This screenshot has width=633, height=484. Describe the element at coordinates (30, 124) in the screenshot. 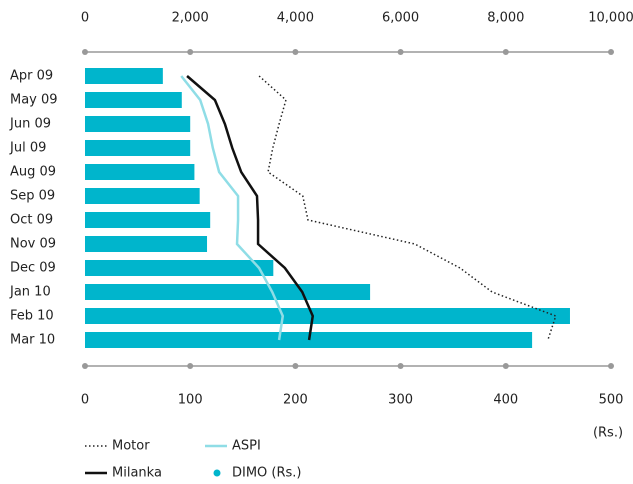

I see `y-tick-label: Jun 09` at that location.